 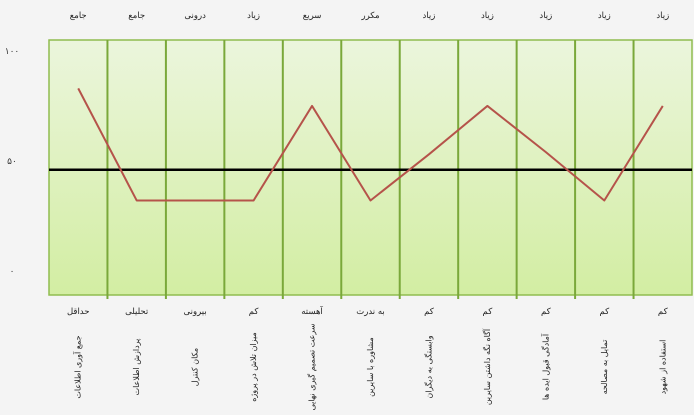 I want to click on y-tick-label: ۵۰, so click(x=12, y=161).